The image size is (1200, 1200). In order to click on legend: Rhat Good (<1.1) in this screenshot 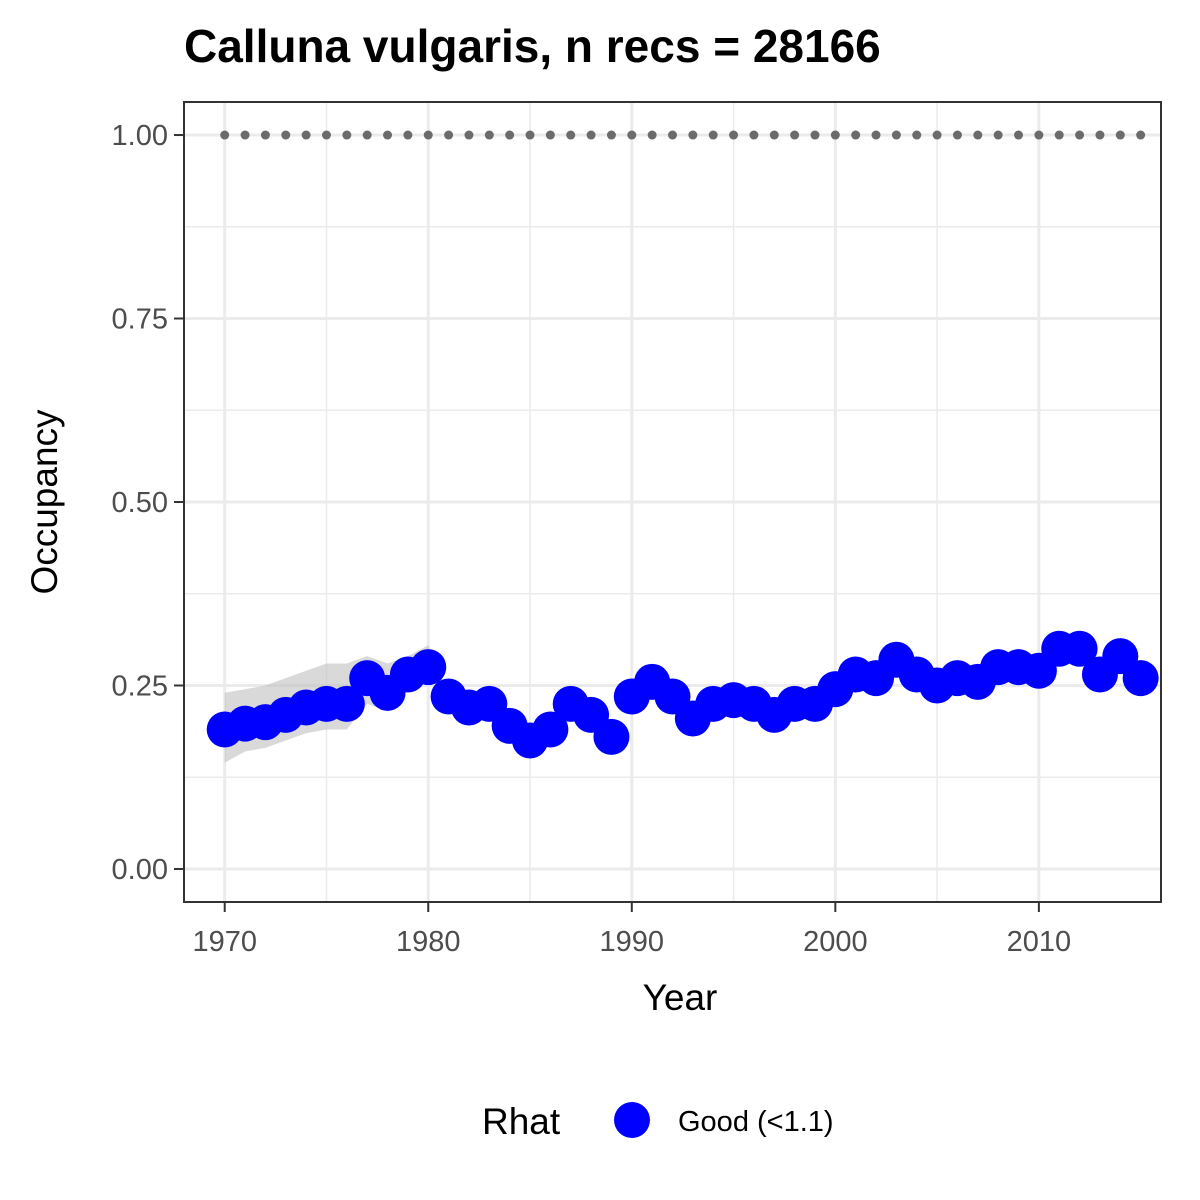, I will do `click(658, 1121)`.